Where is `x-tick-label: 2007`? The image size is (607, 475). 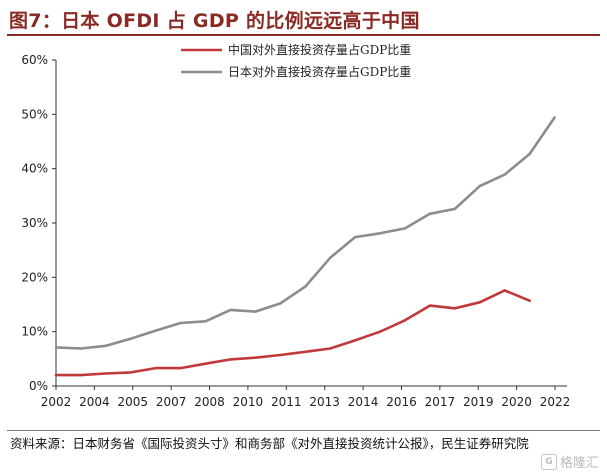
x-tick-label: 2007 is located at coordinates (171, 402).